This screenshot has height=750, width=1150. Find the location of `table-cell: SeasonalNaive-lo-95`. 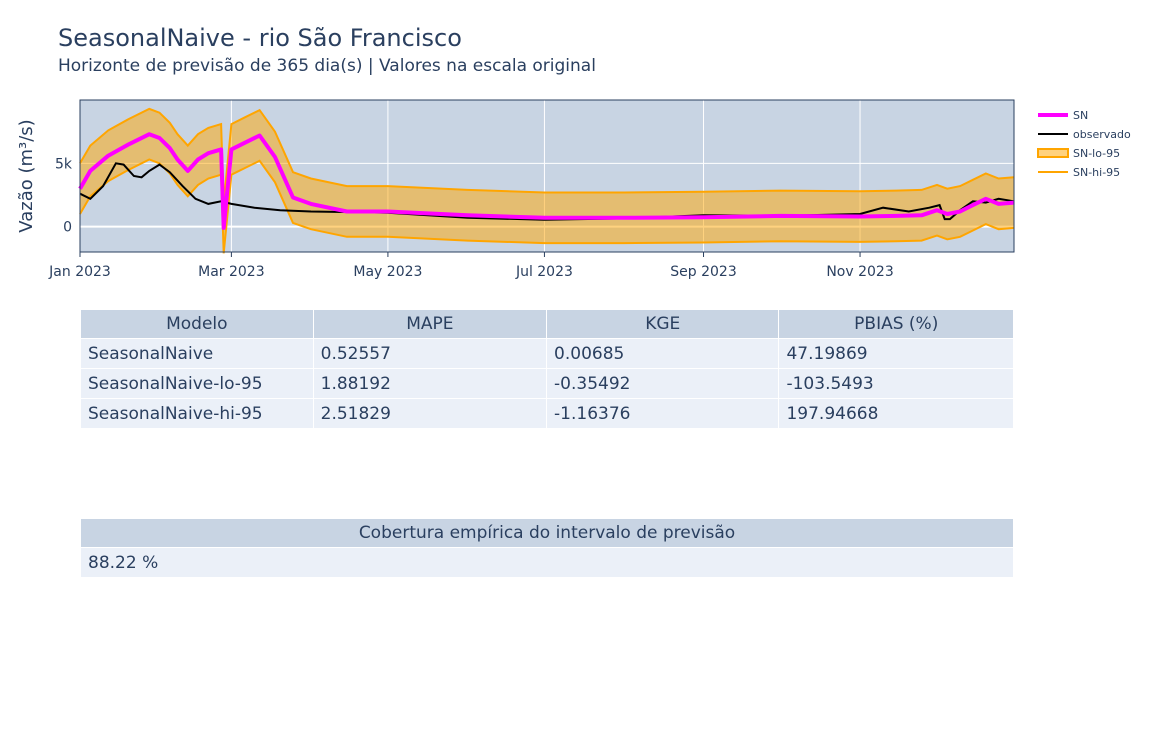

table-cell: SeasonalNaive-lo-95 is located at coordinates (197, 384).